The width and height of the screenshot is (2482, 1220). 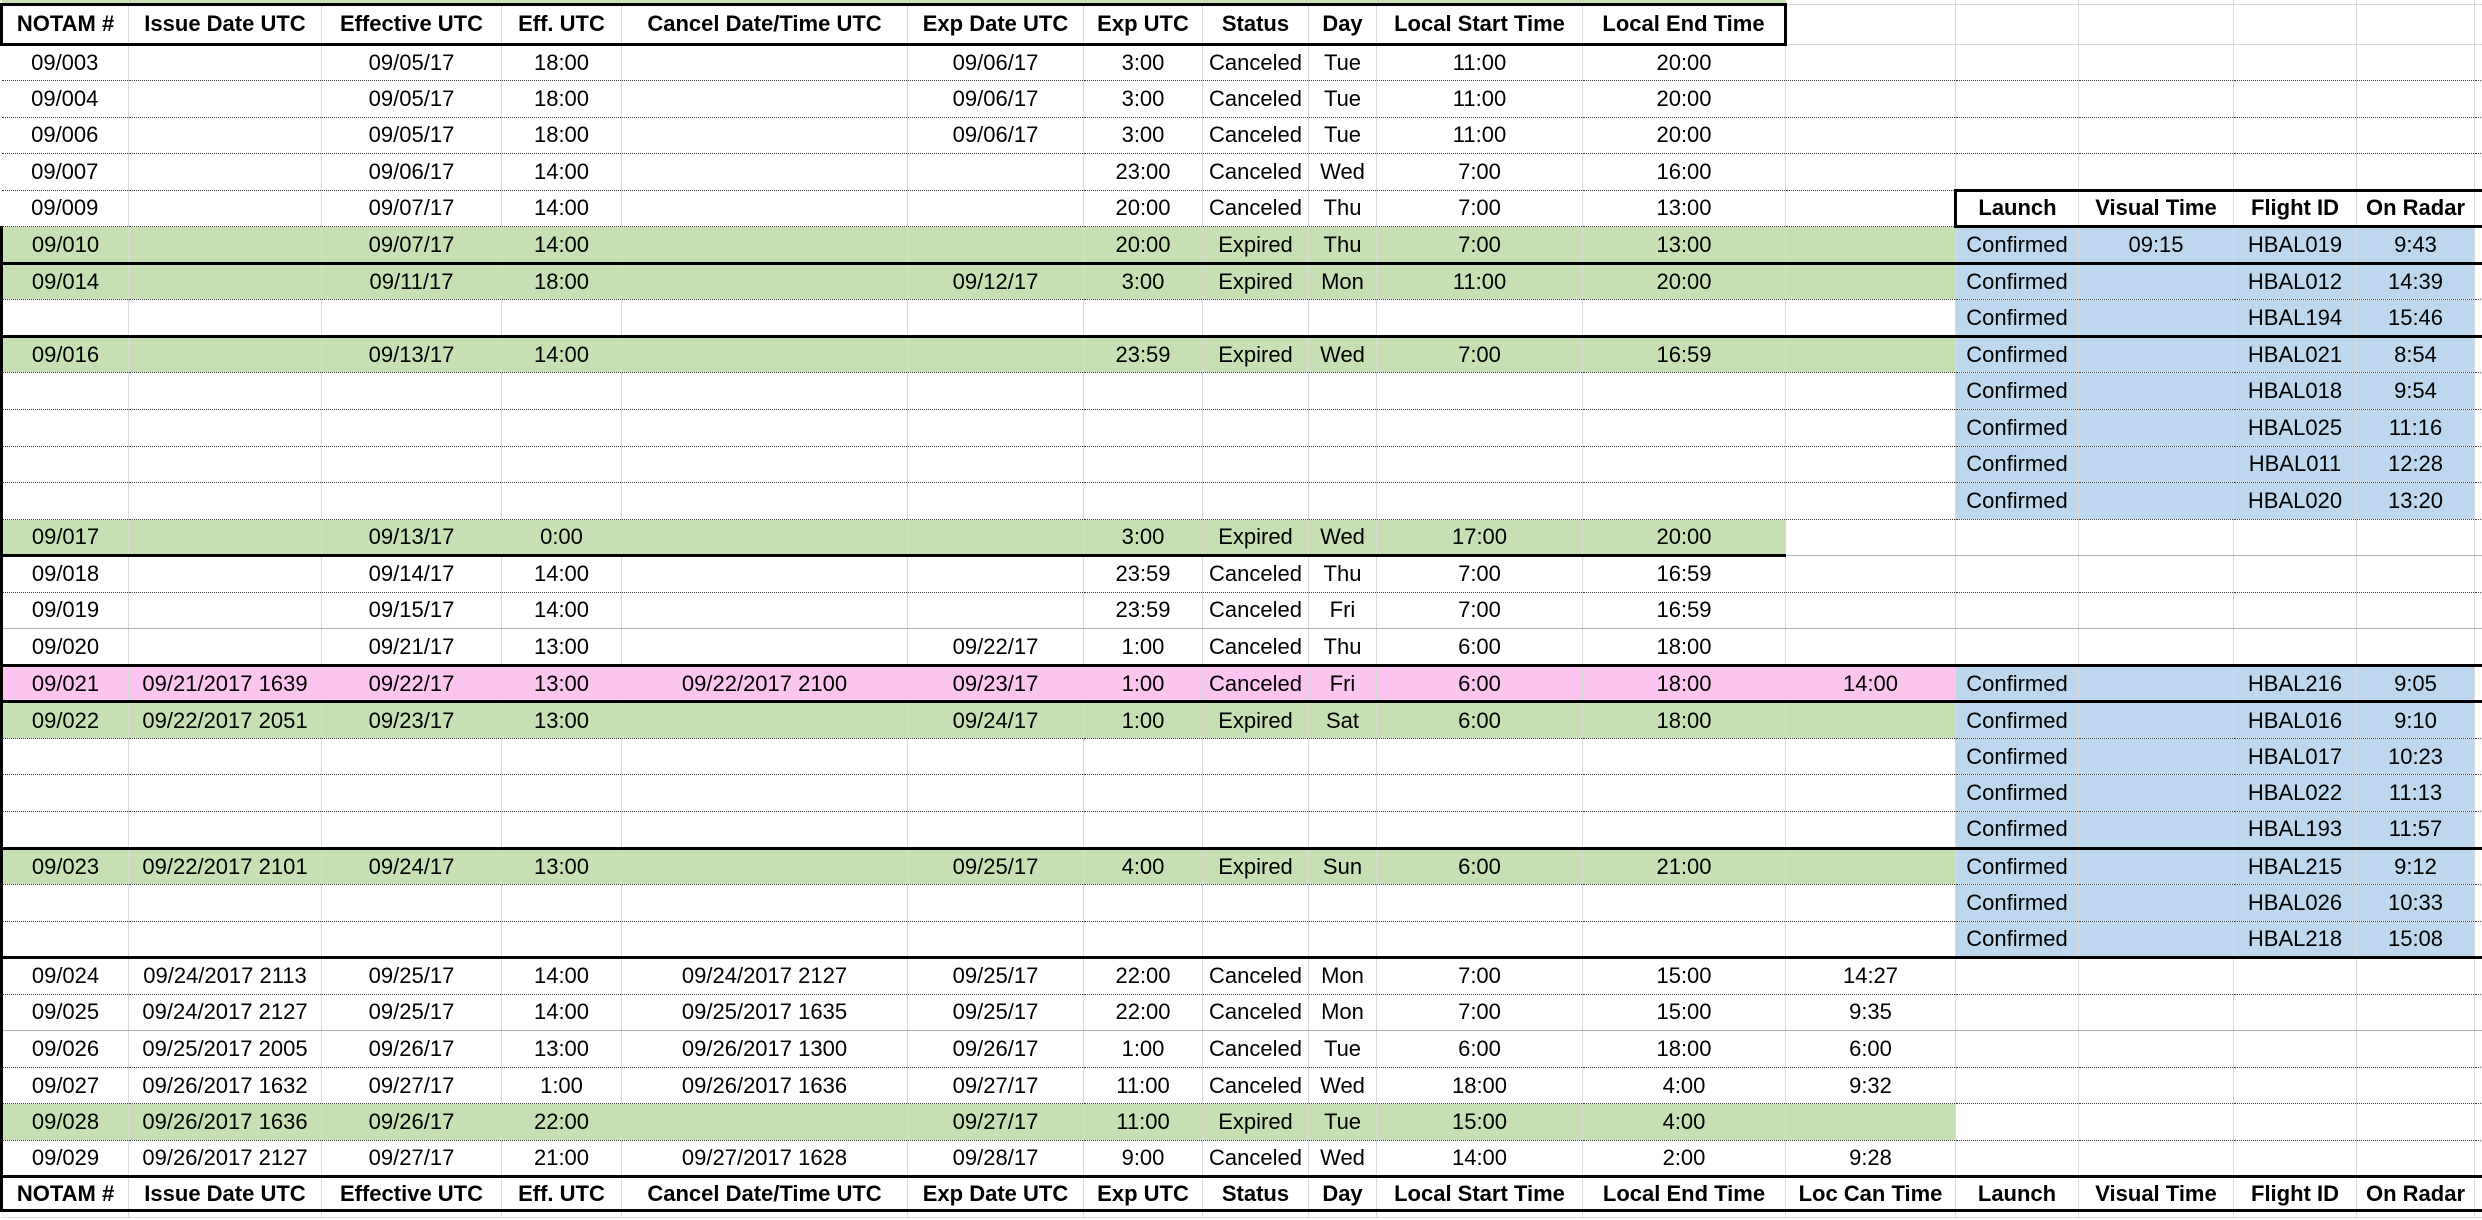 What do you see at coordinates (2295, 867) in the screenshot?
I see `cell-flight_id: HBAL215` at bounding box center [2295, 867].